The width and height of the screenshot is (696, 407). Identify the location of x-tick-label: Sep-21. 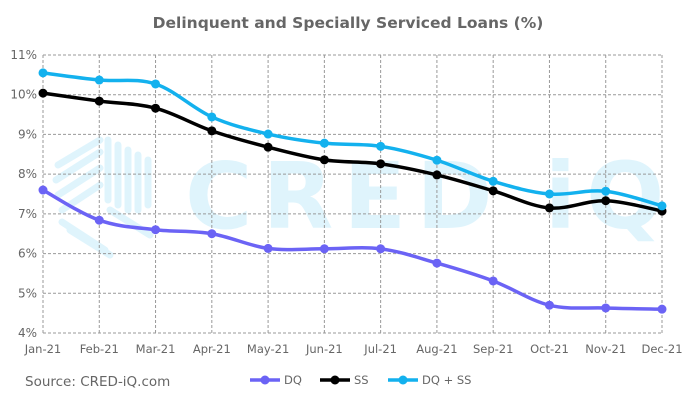
(493, 349).